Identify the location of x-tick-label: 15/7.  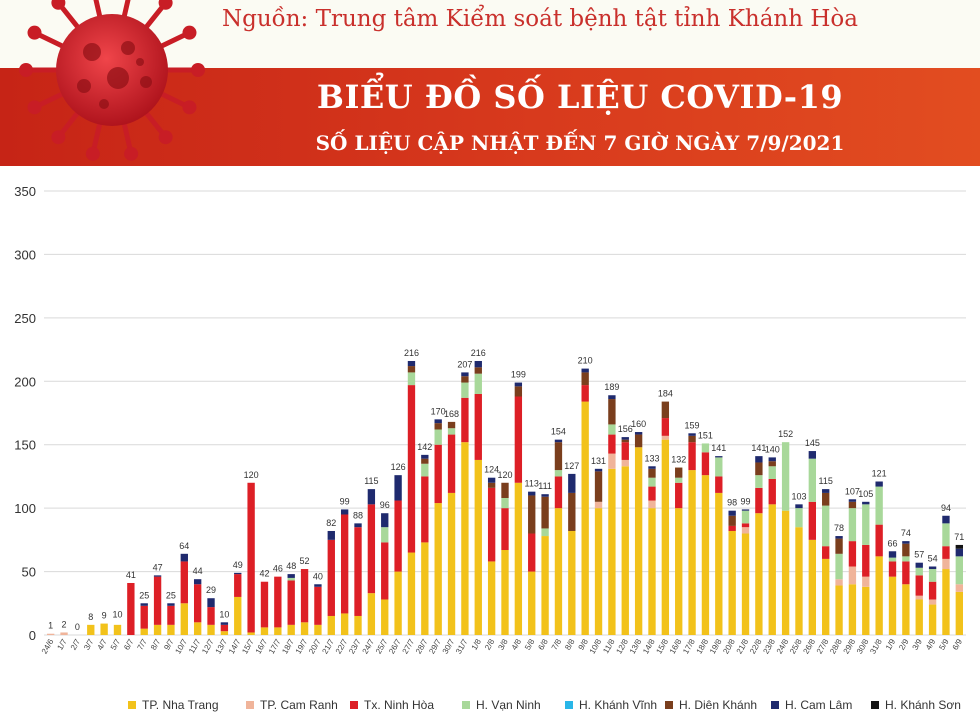
(248, 646).